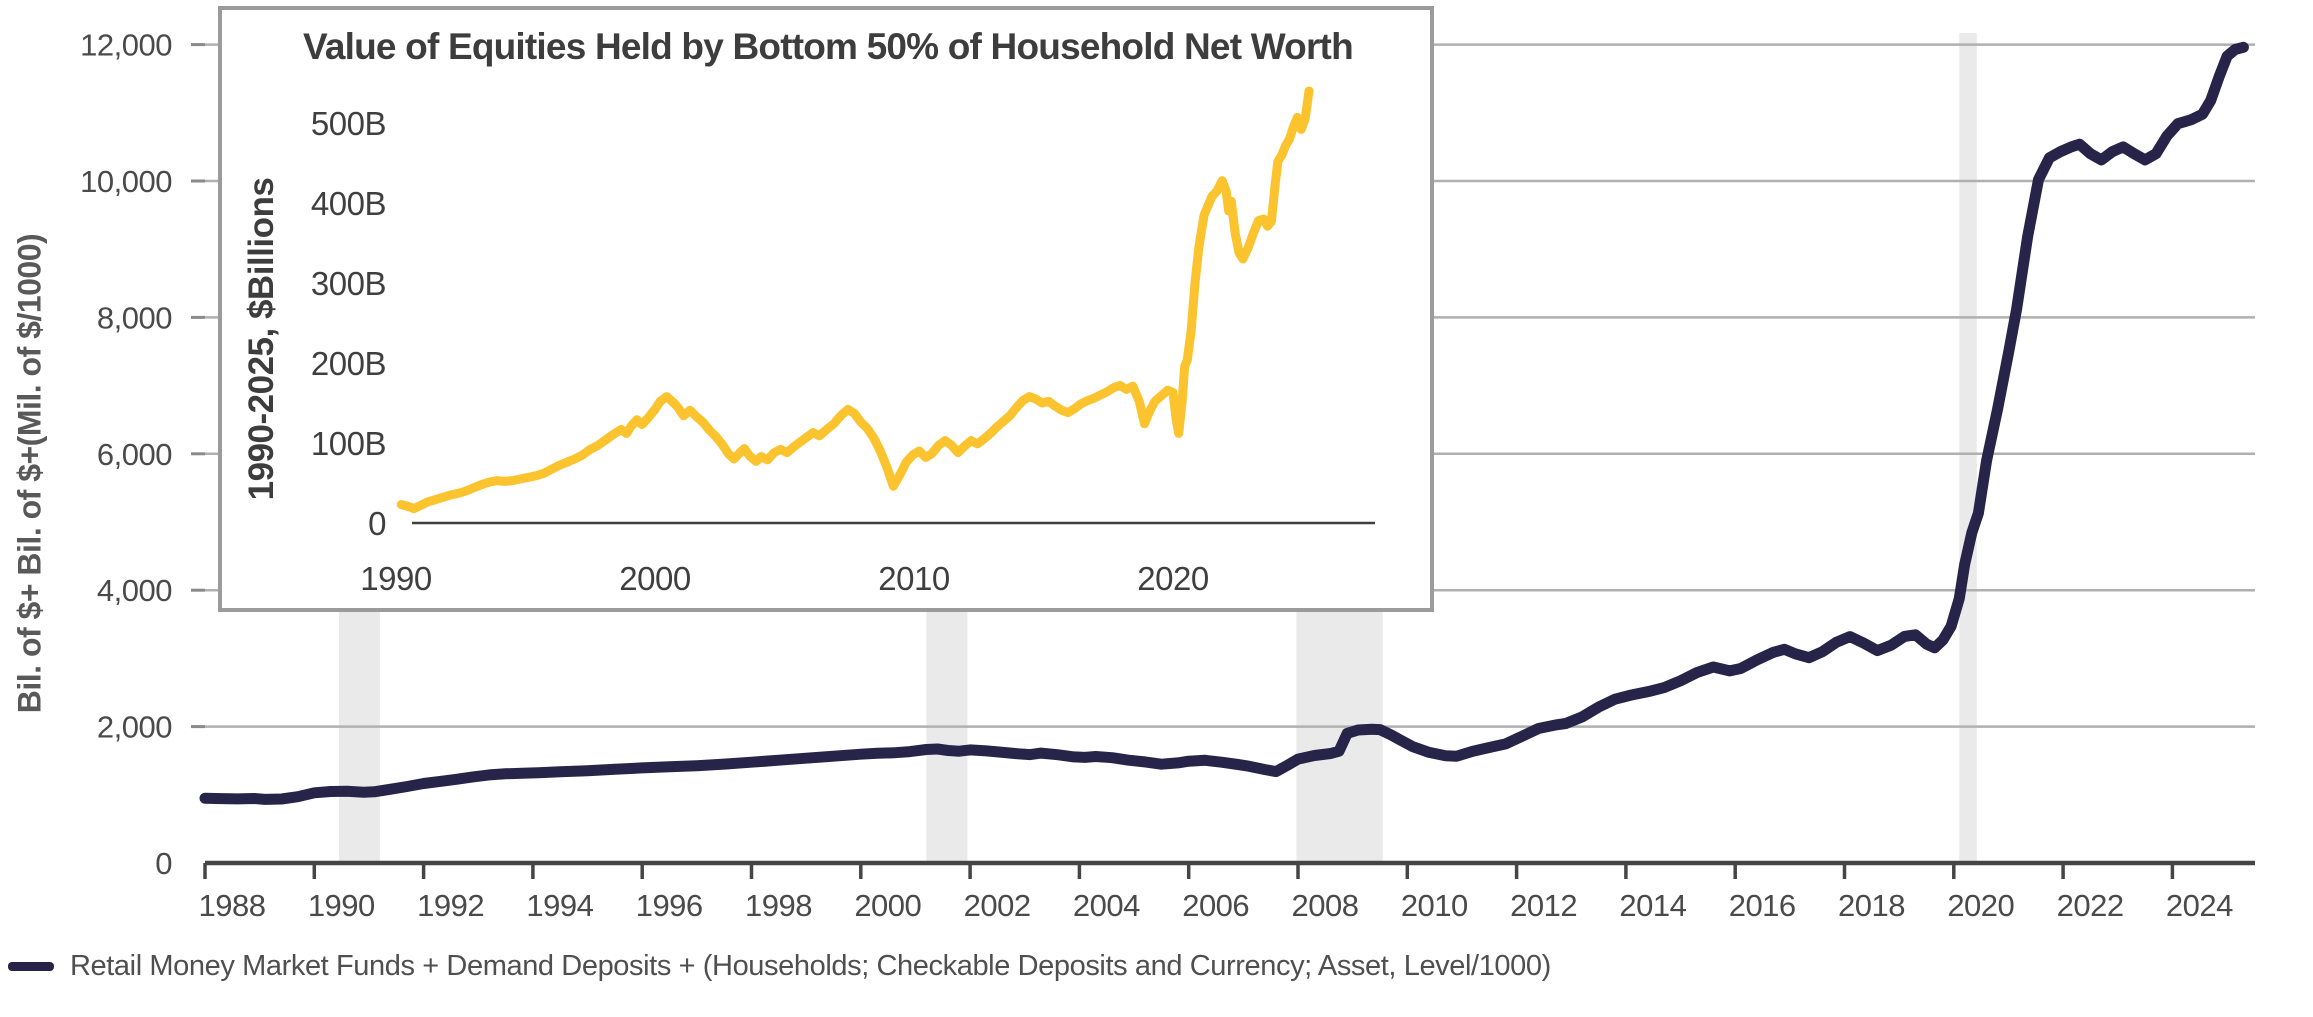 The width and height of the screenshot is (2313, 1017). Describe the element at coordinates (914, 578) in the screenshot. I see `inset-x-tick-label: 2010` at that location.